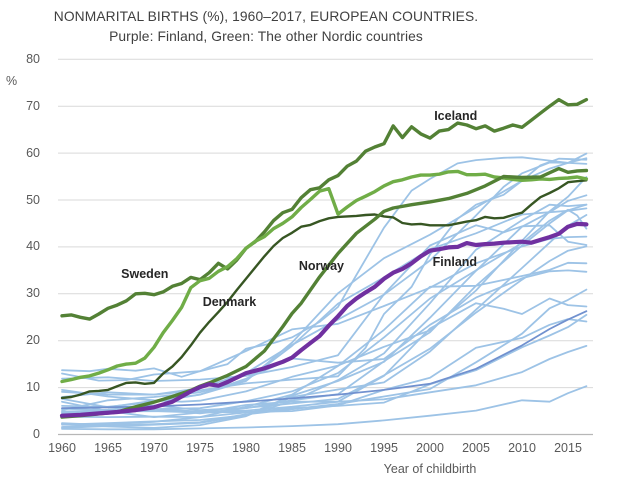 The height and width of the screenshot is (493, 627). What do you see at coordinates (384, 448) in the screenshot?
I see `x-tick-label: 1995` at bounding box center [384, 448].